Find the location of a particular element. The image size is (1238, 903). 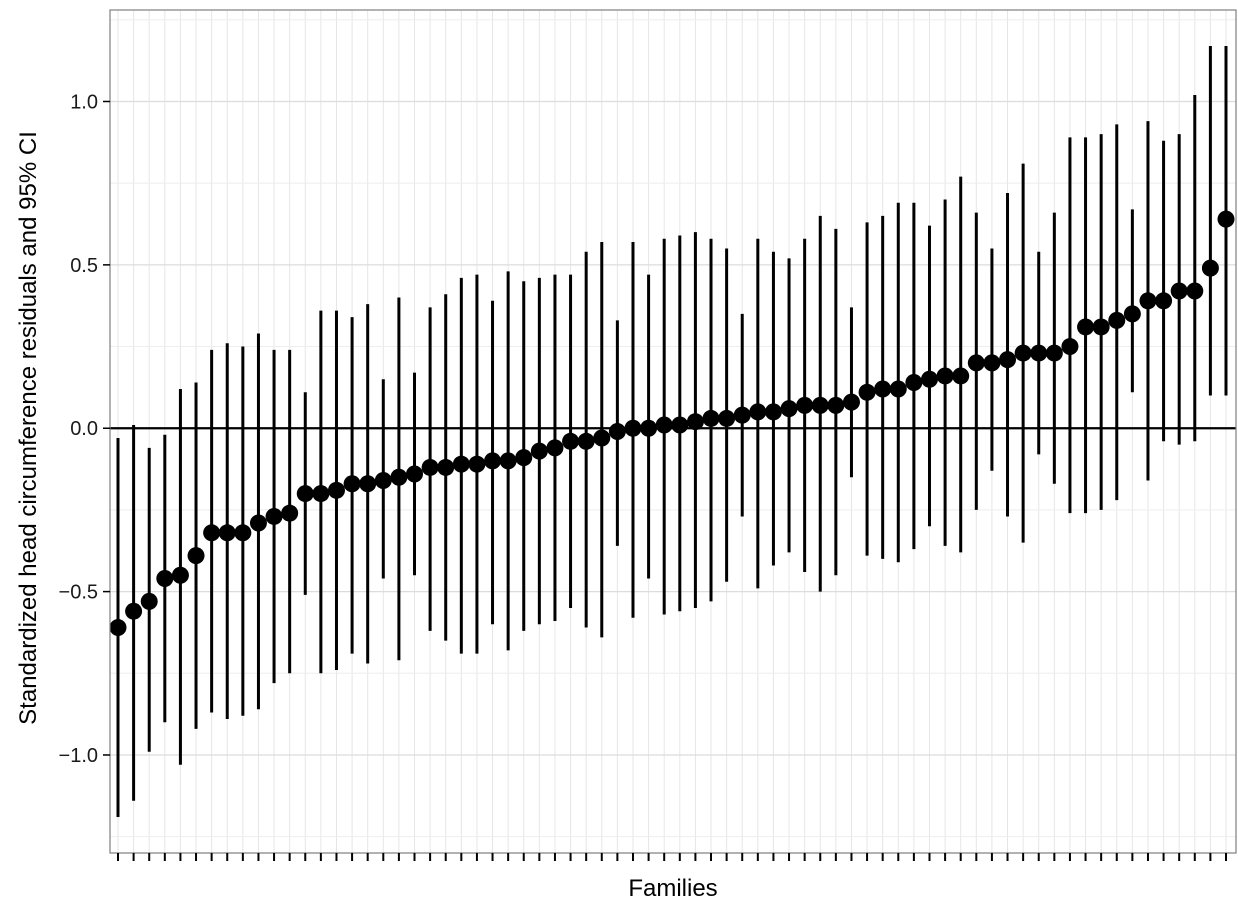

y-axis-ticks: −1.0 −0.5 0.0 0.5 1.0 is located at coordinates (84, 429).